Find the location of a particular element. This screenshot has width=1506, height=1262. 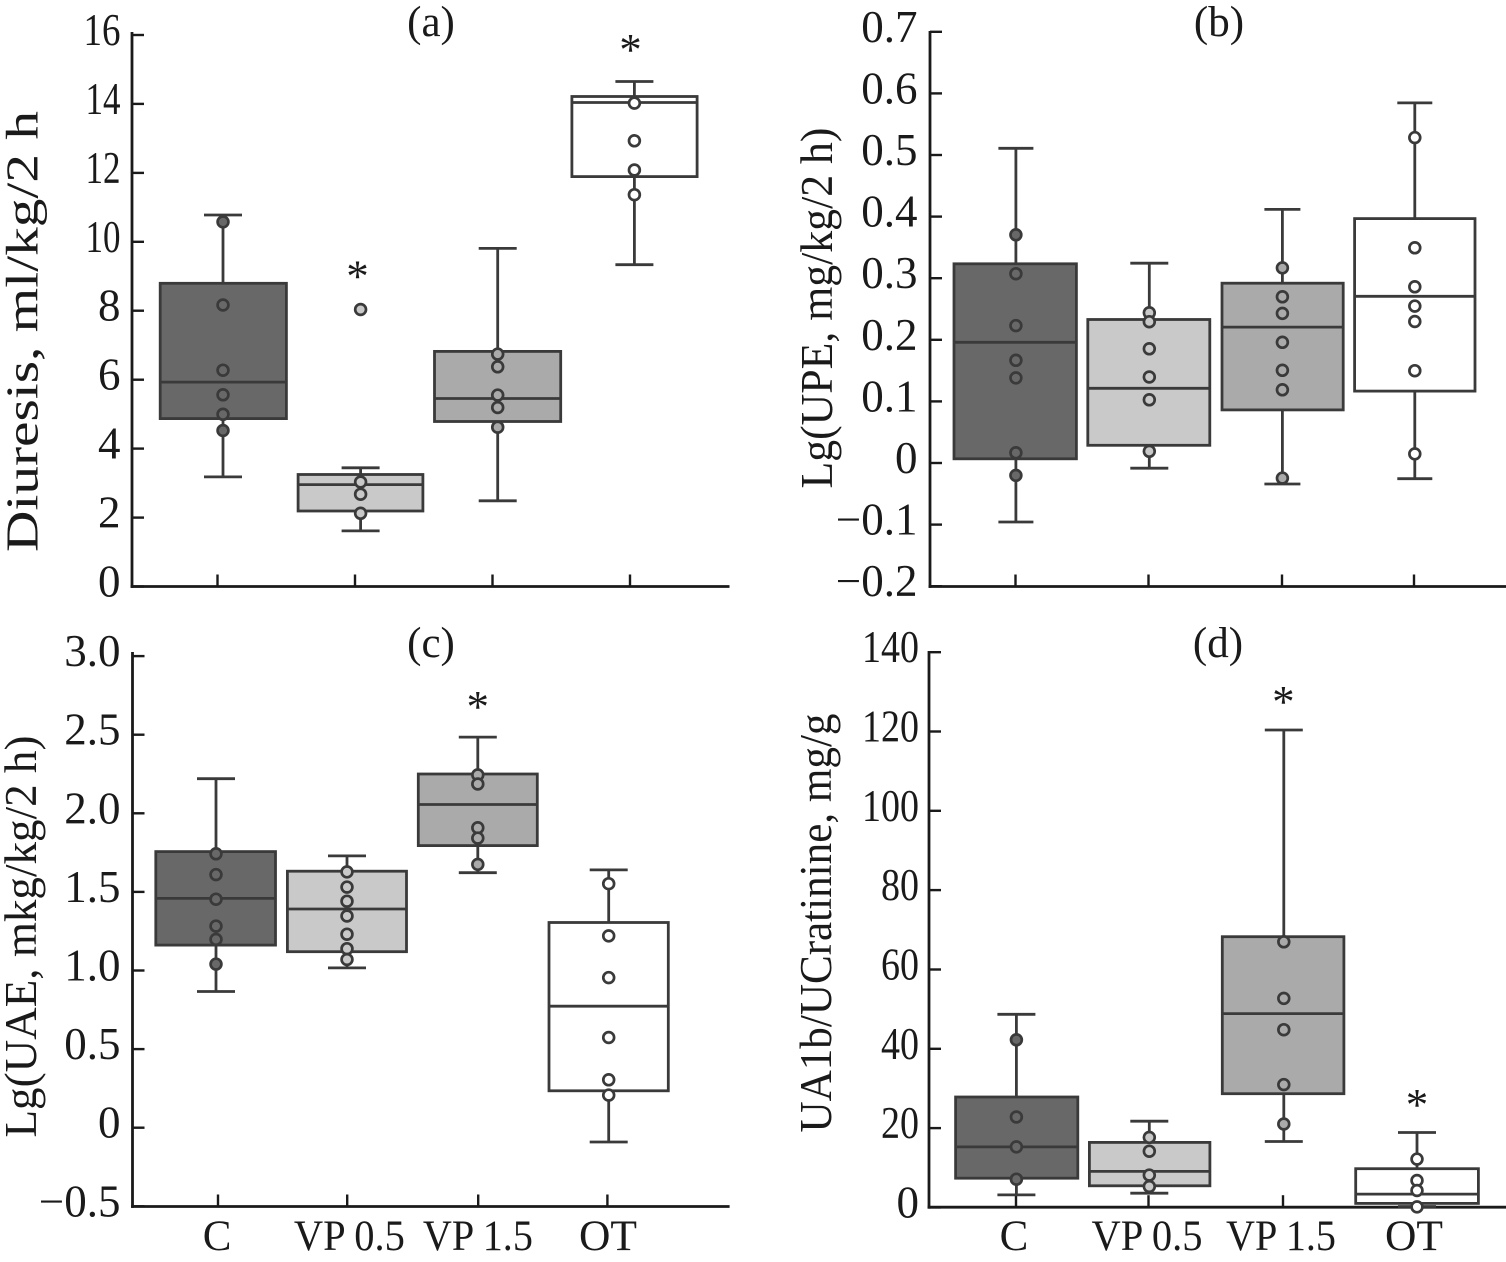

svg-text: Diuresis, ml/kg/2 h is located at coordinates (24, 331).